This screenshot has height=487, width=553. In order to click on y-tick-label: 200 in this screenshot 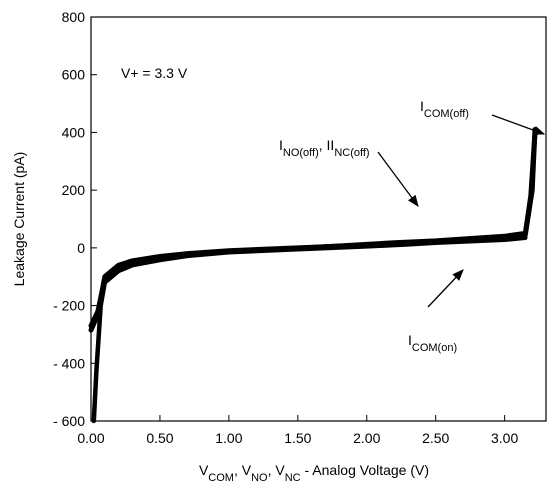, I will do `click(74, 190)`.